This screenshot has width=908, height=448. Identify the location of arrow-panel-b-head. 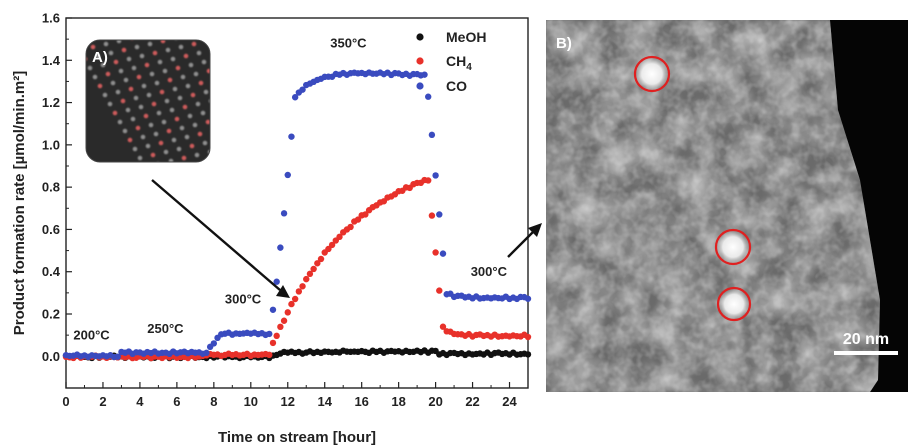
(535, 230).